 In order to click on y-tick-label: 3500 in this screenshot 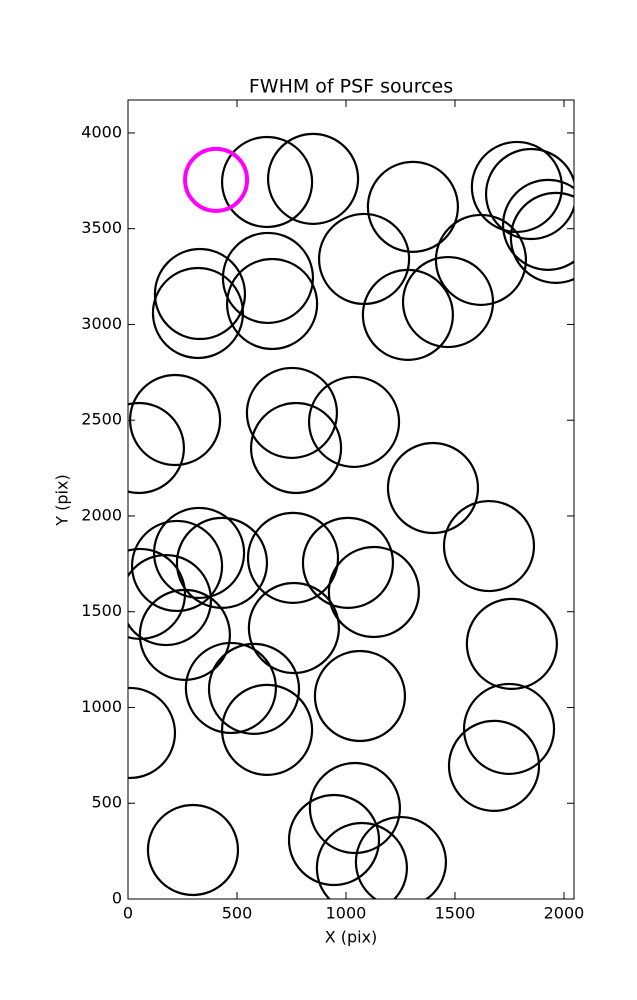, I will do `click(101, 227)`.